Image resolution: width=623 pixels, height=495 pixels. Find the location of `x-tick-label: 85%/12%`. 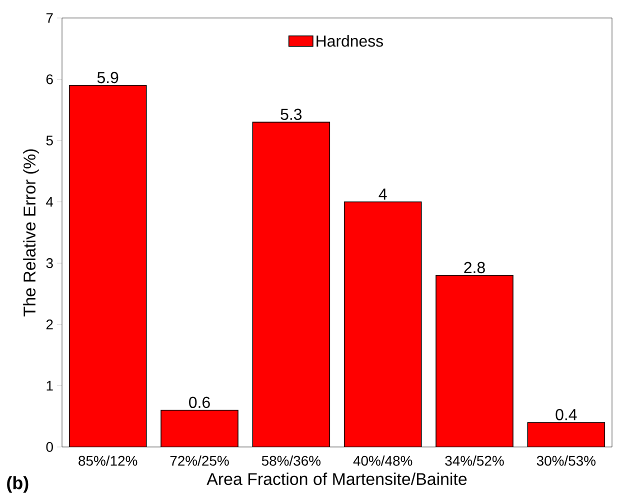

x-tick-label: 85%/12% is located at coordinates (108, 461).